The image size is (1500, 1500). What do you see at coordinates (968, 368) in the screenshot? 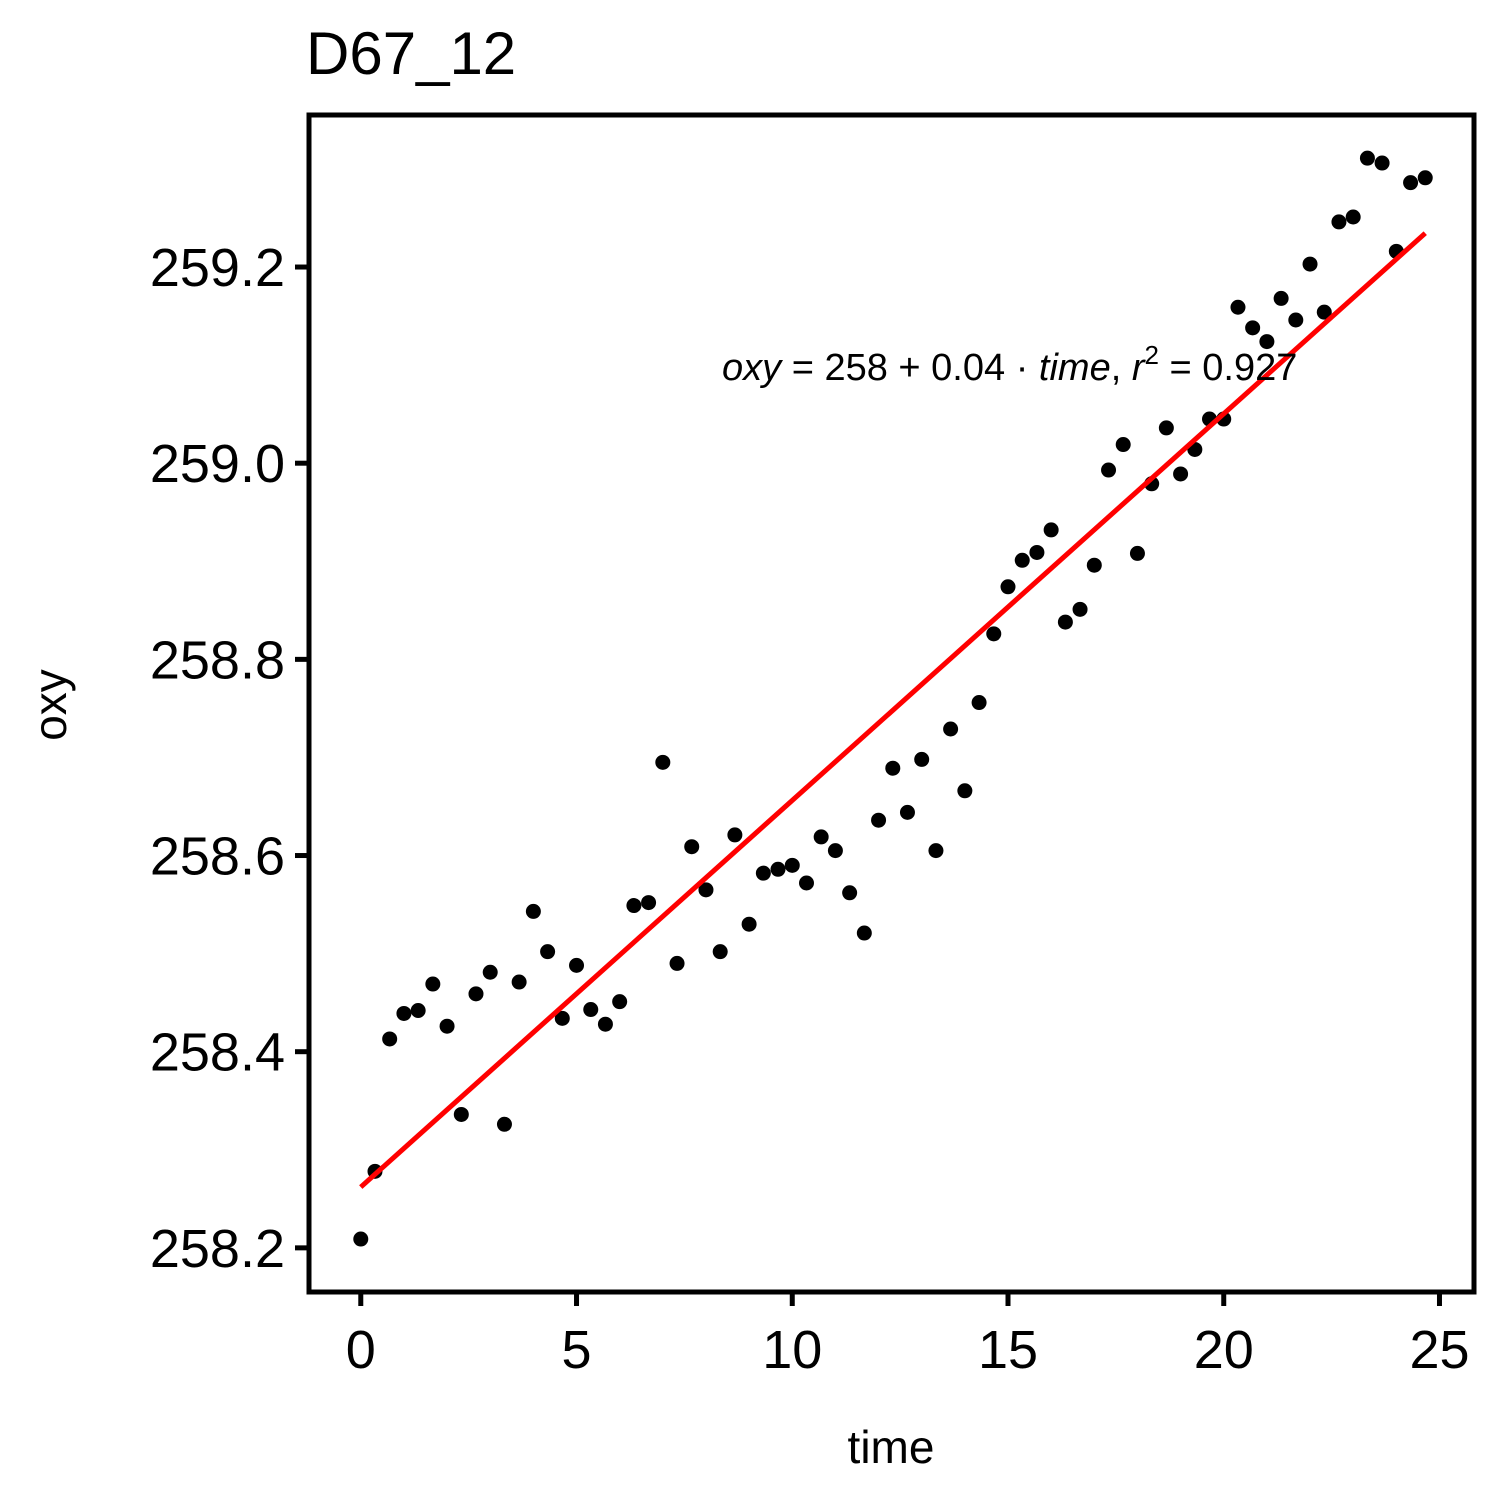
I see `equation-slope: 0.04` at bounding box center [968, 368].